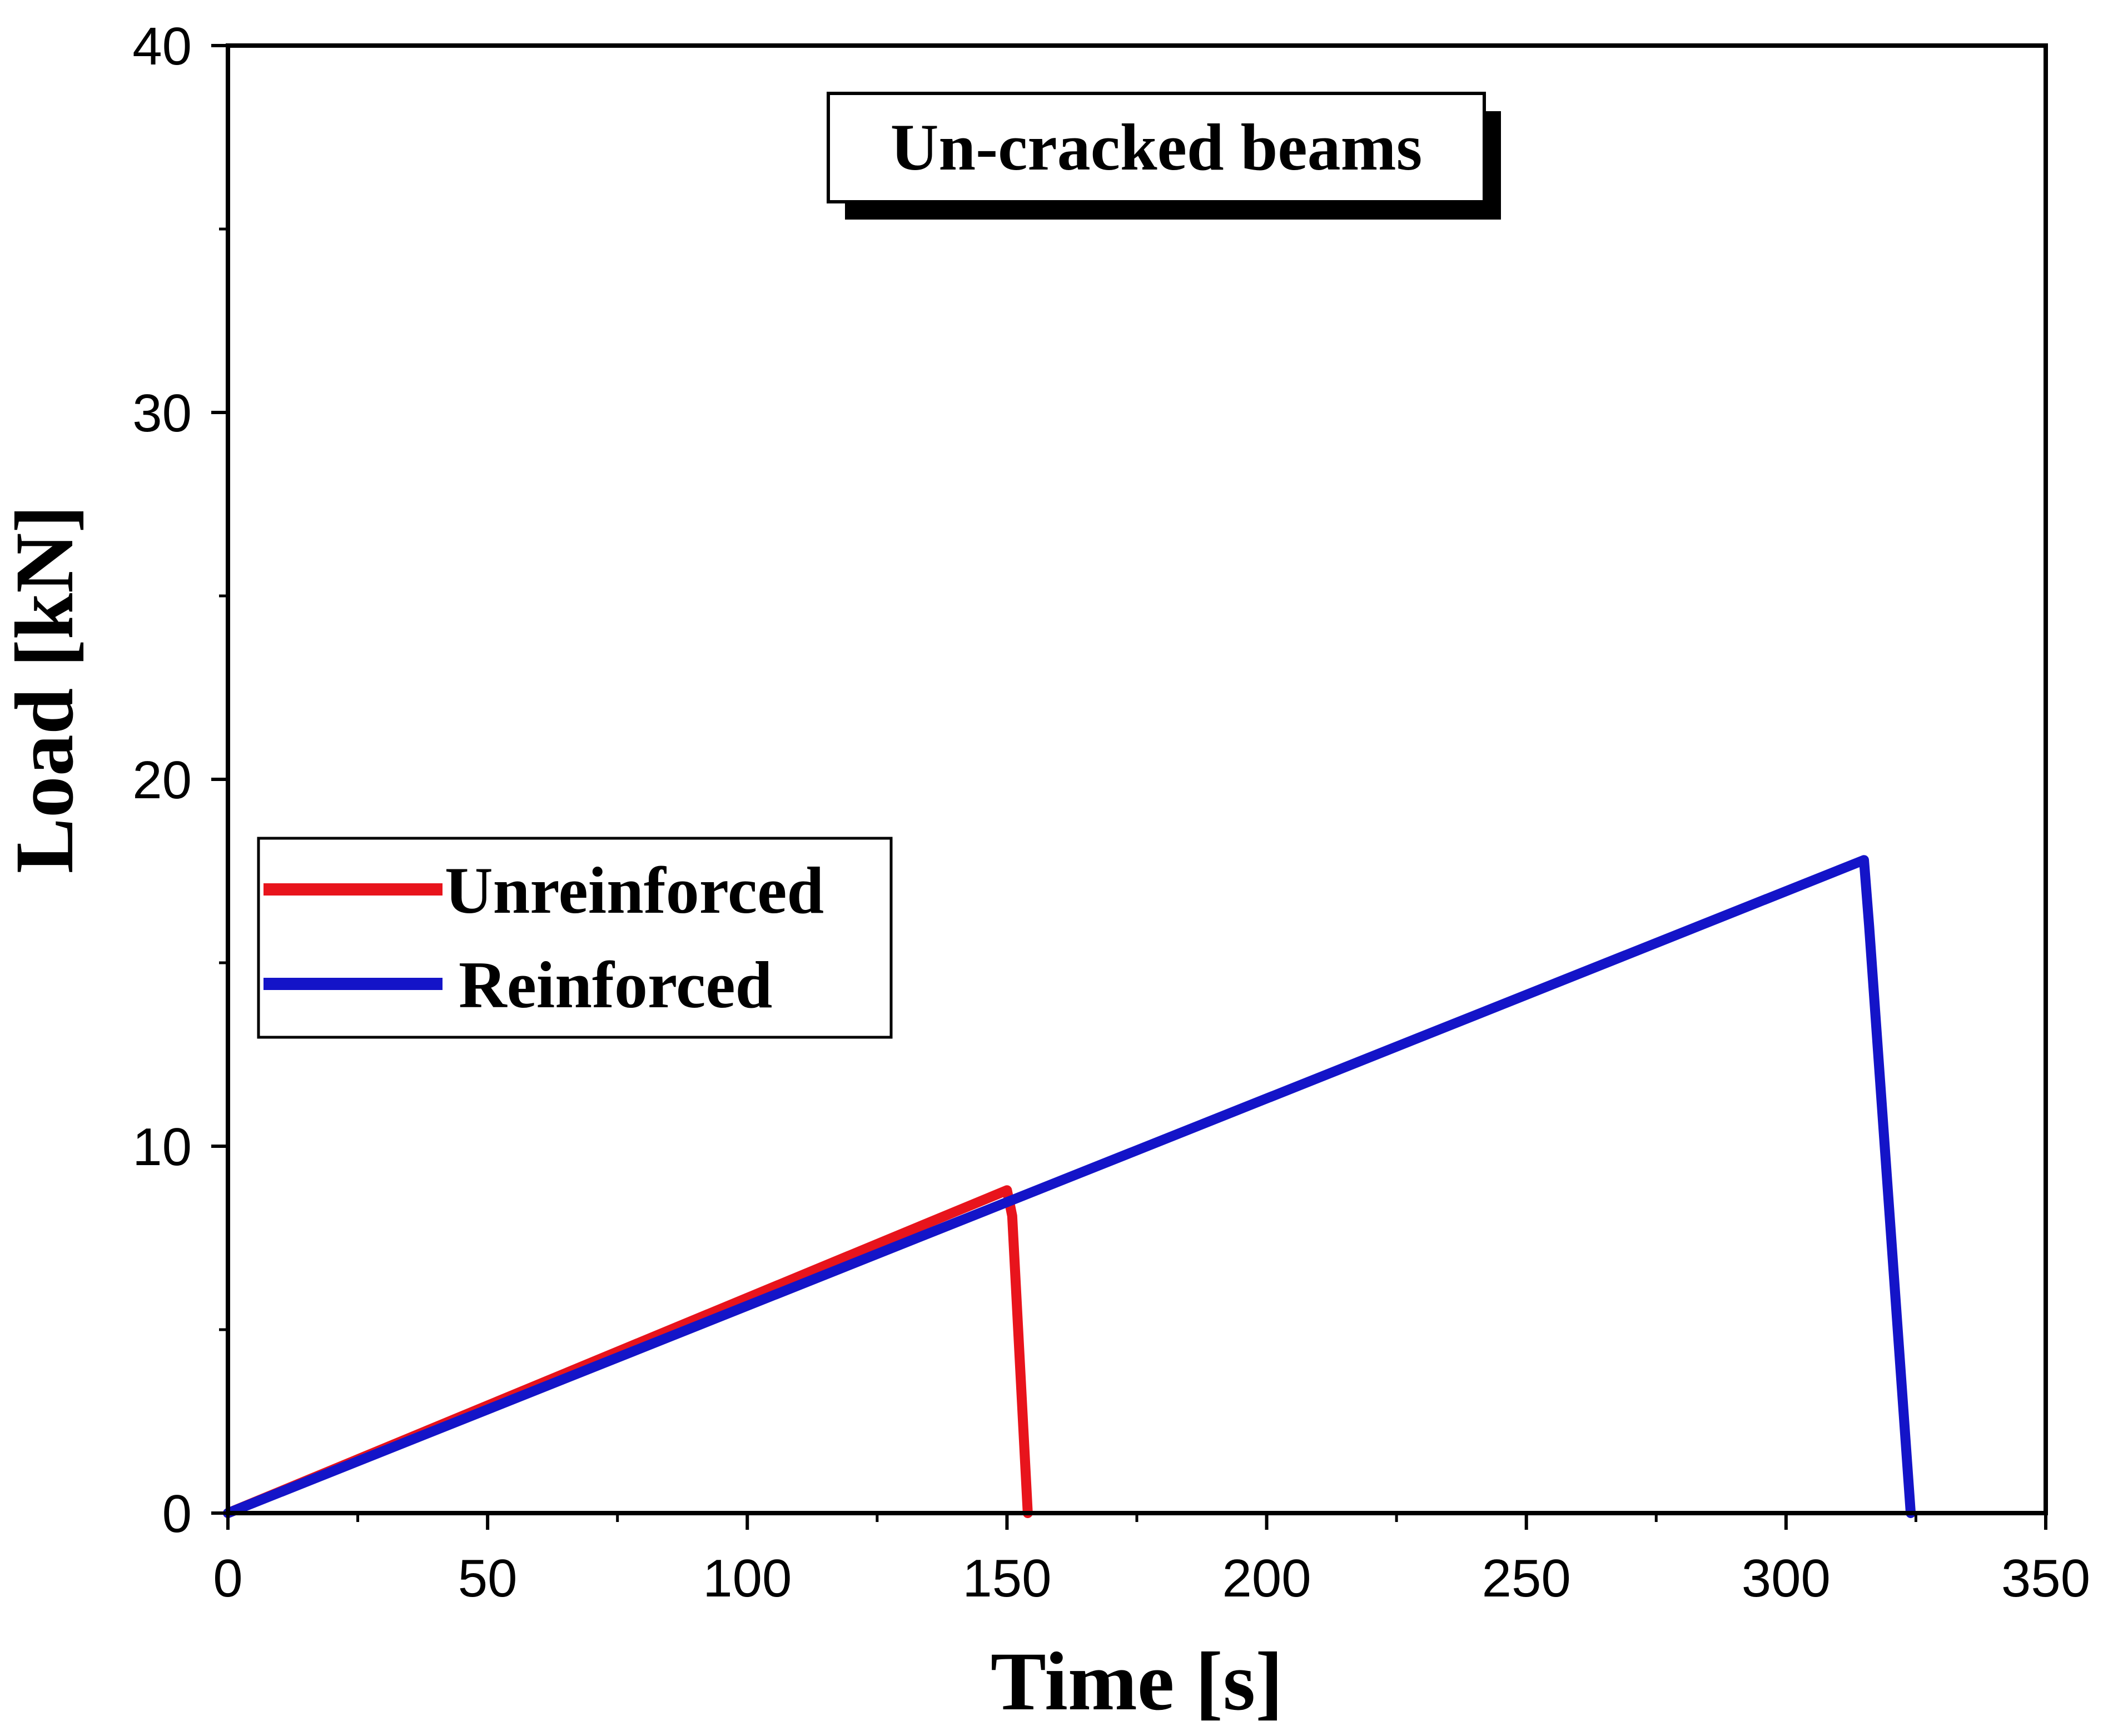  I want to click on legend-label-unreinforced: Unreinforced, so click(634, 890).